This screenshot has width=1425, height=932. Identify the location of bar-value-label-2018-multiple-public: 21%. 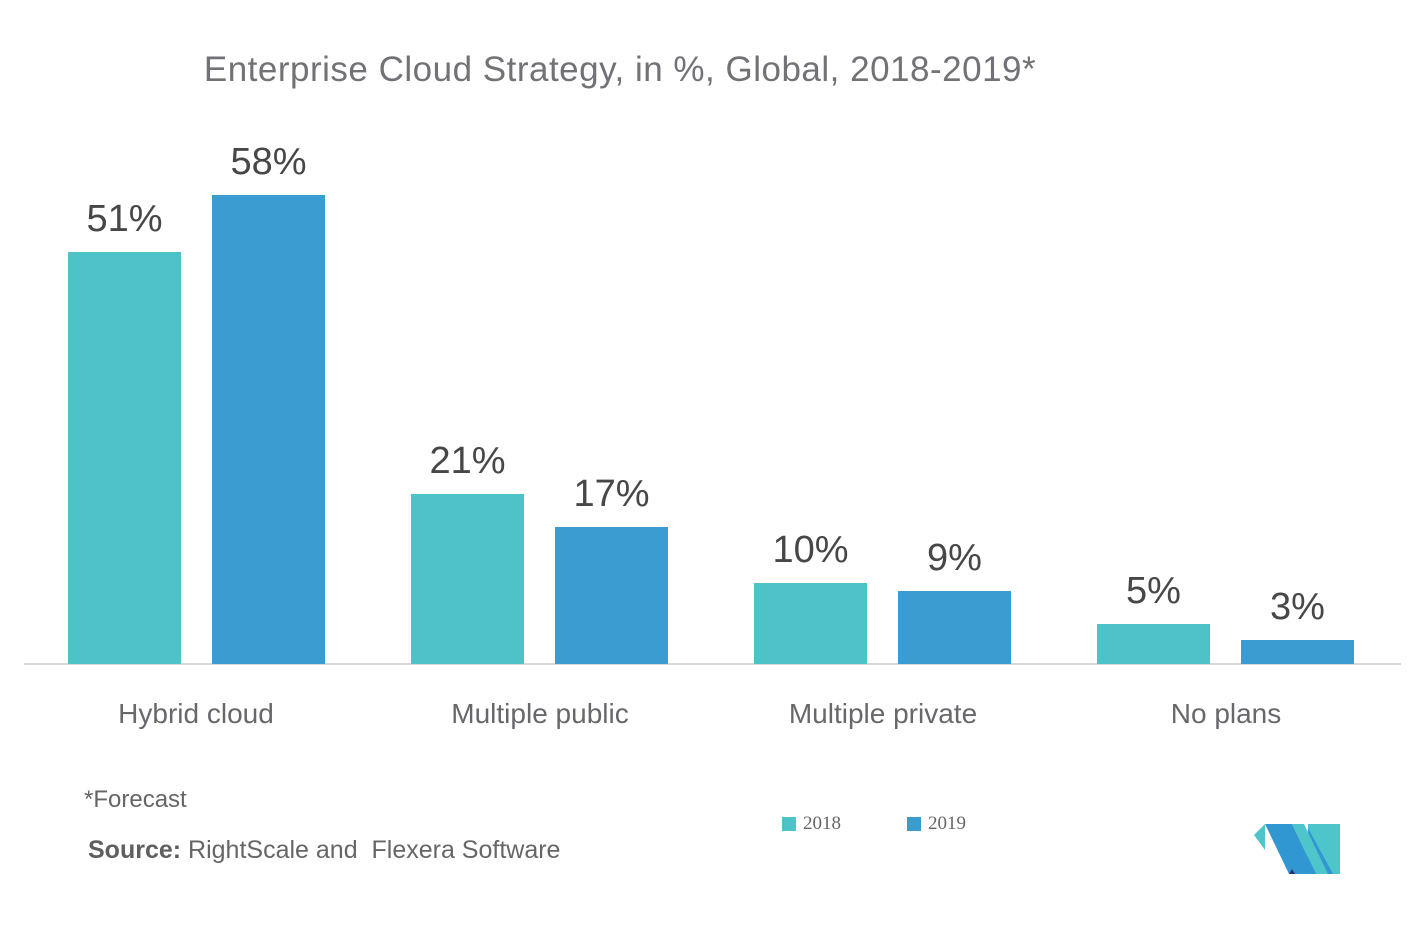
(467, 461).